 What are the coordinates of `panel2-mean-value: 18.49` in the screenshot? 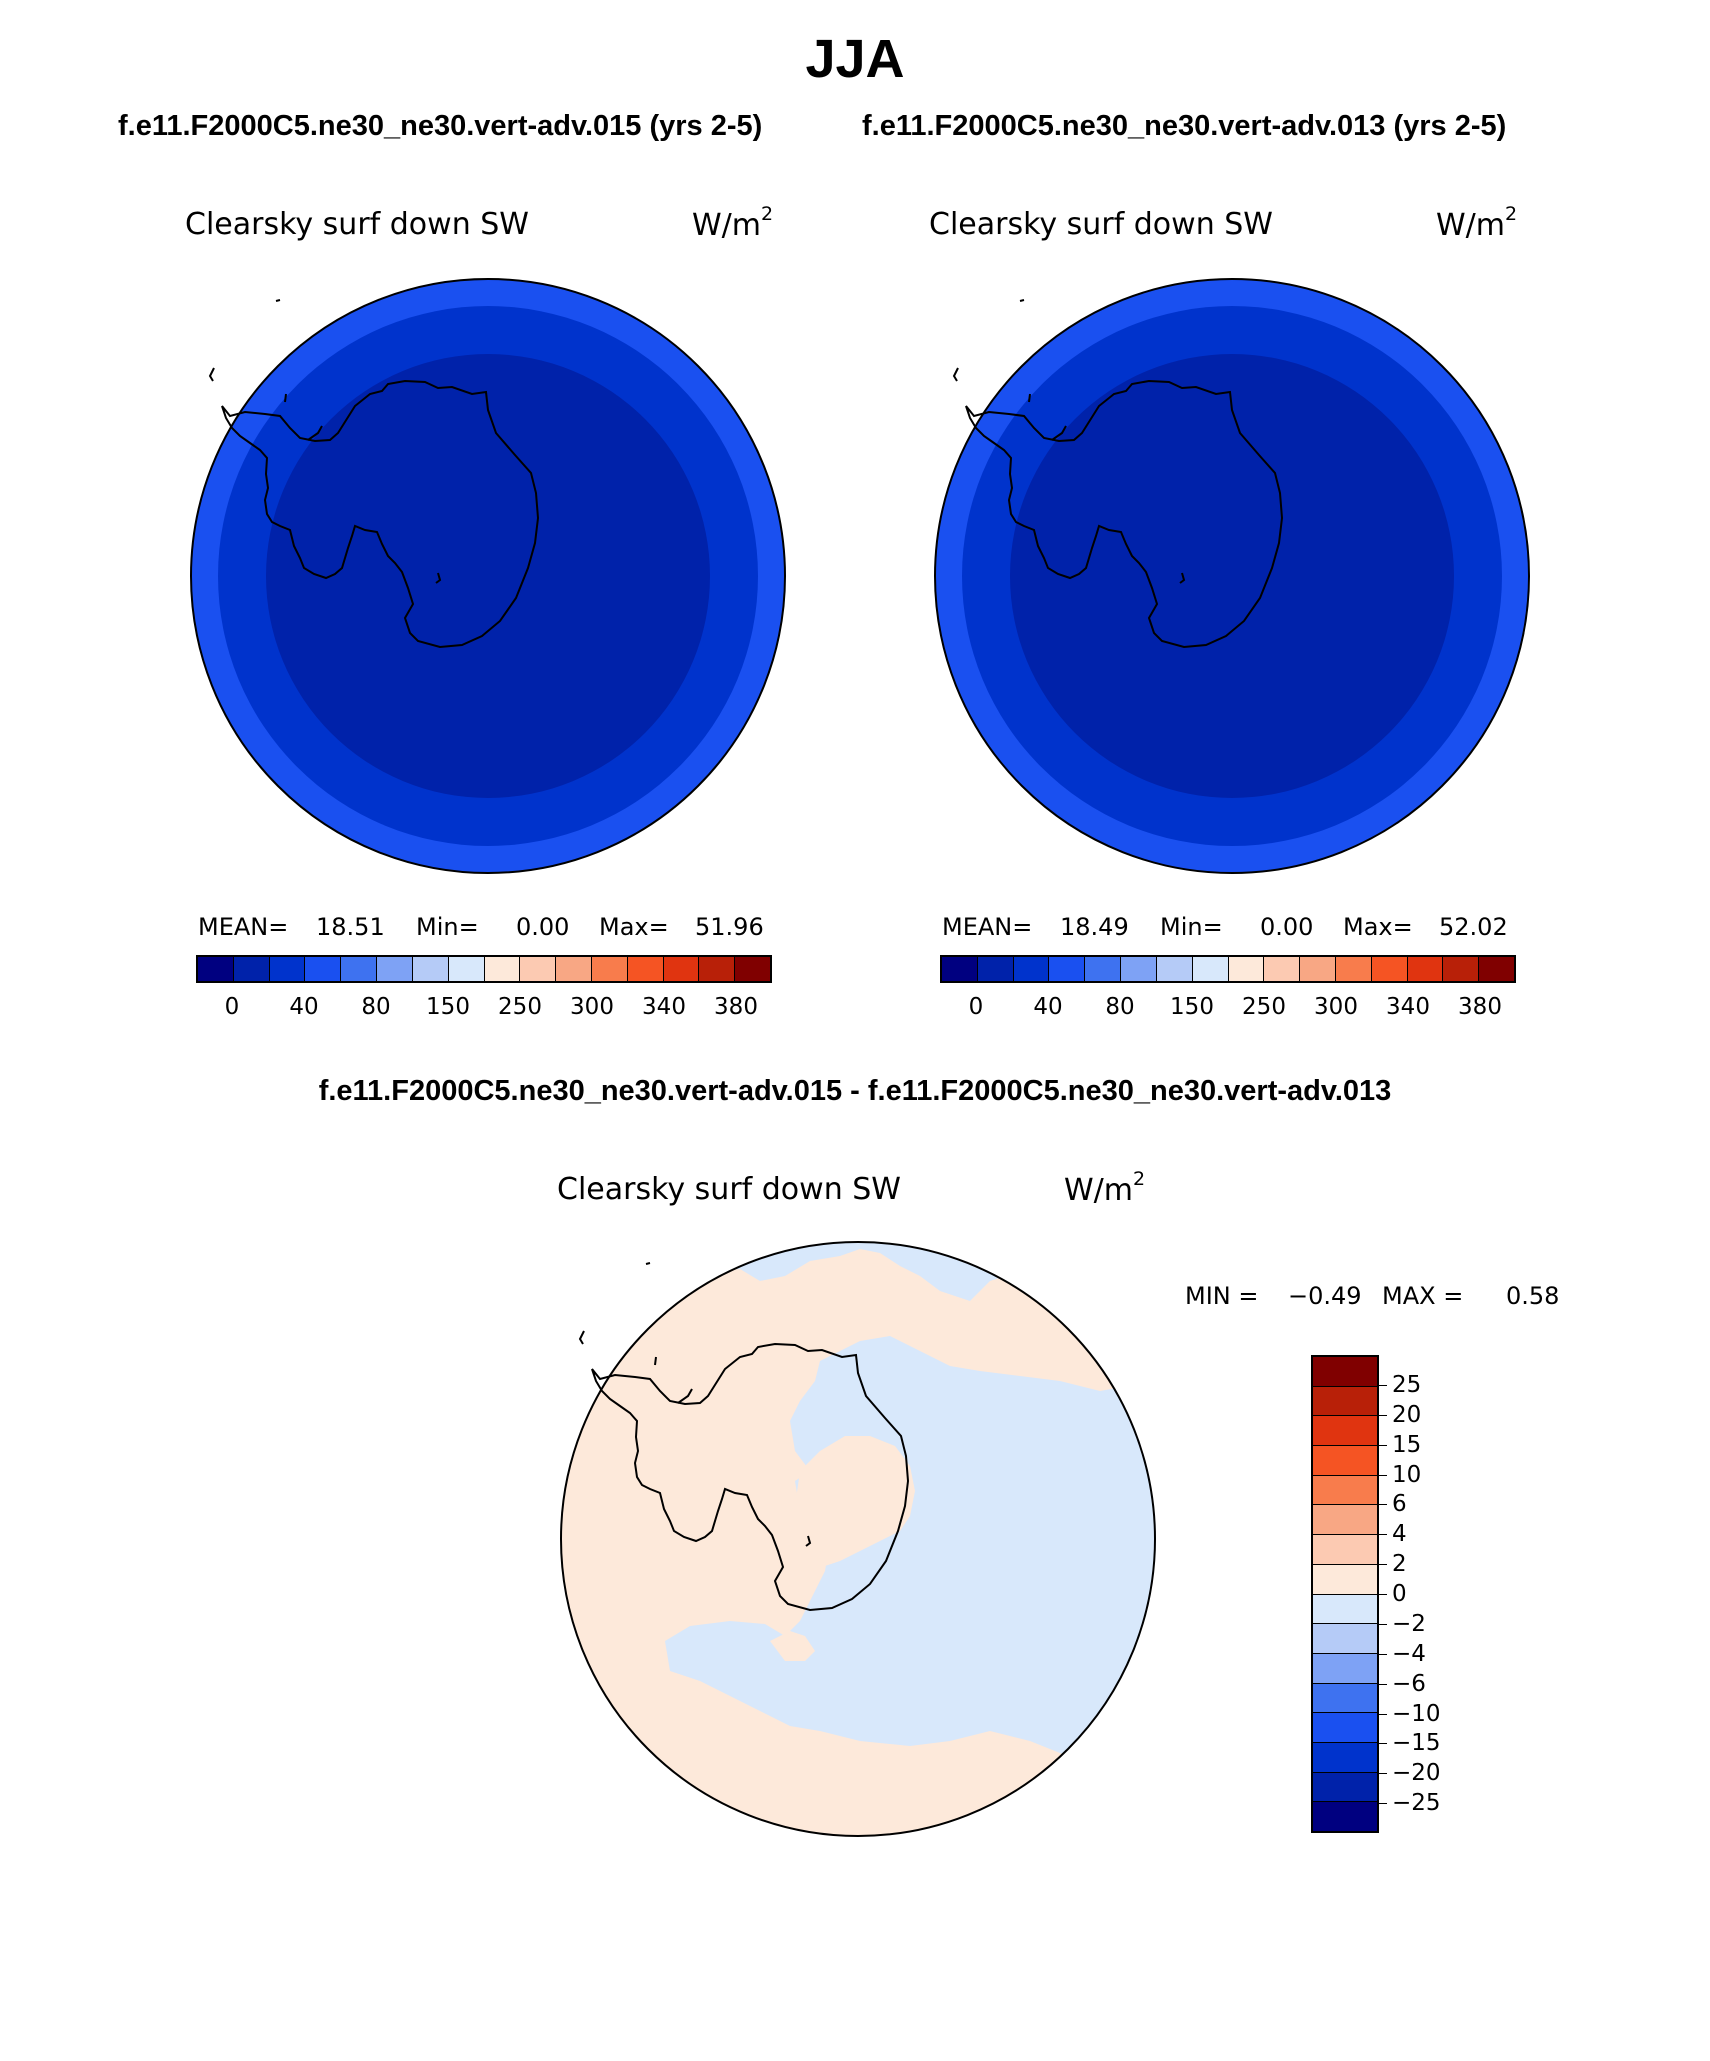 It's located at (1094, 927).